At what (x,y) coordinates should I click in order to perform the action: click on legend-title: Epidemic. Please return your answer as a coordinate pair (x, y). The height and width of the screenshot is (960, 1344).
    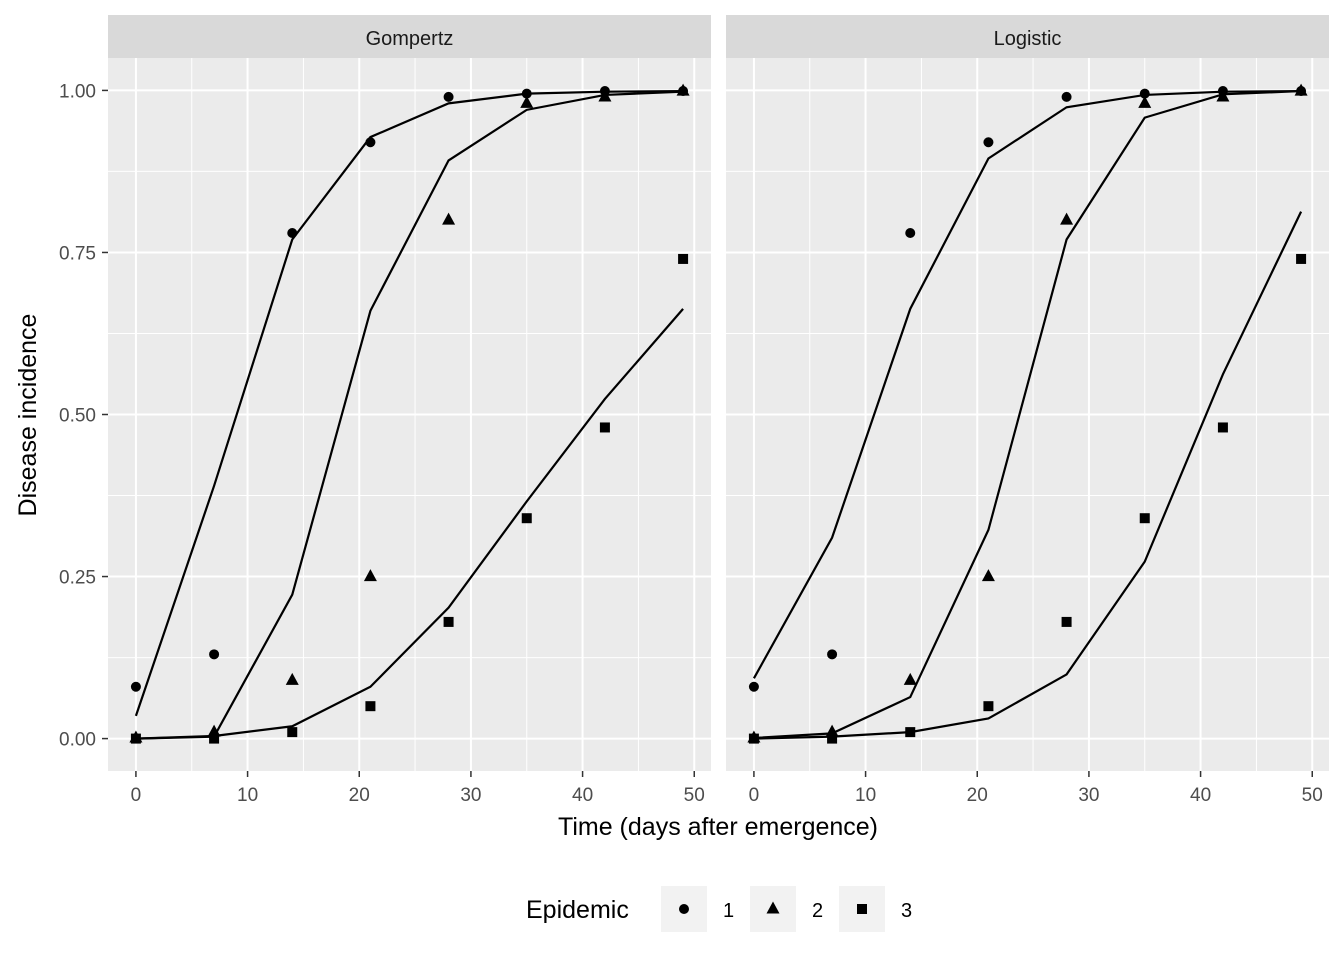
    Looking at the image, I should click on (577, 910).